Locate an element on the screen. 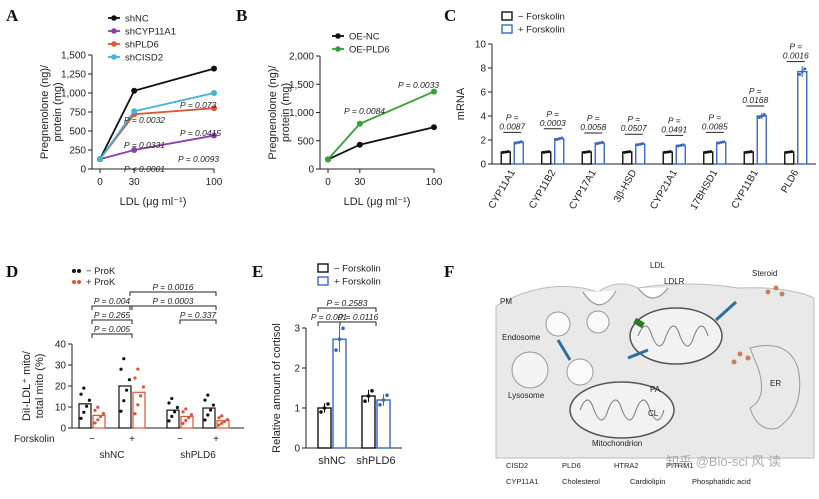  x-tick-label: 0 is located at coordinates (328, 182).